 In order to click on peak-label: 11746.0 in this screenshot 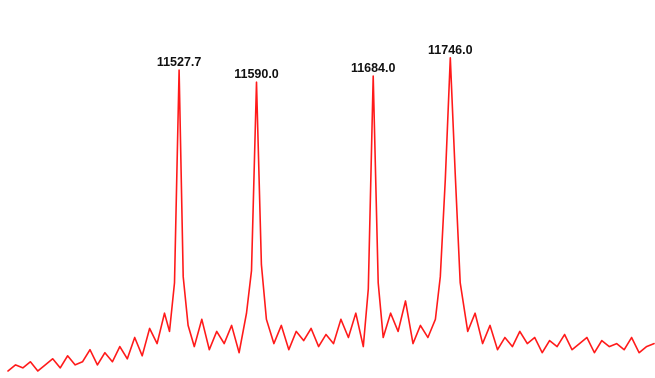, I will do `click(450, 50)`.